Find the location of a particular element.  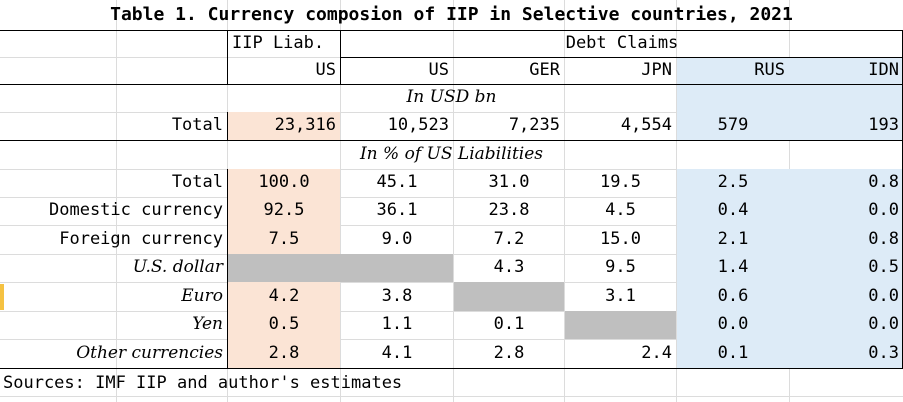

cell-value: 7.2 is located at coordinates (509, 239).